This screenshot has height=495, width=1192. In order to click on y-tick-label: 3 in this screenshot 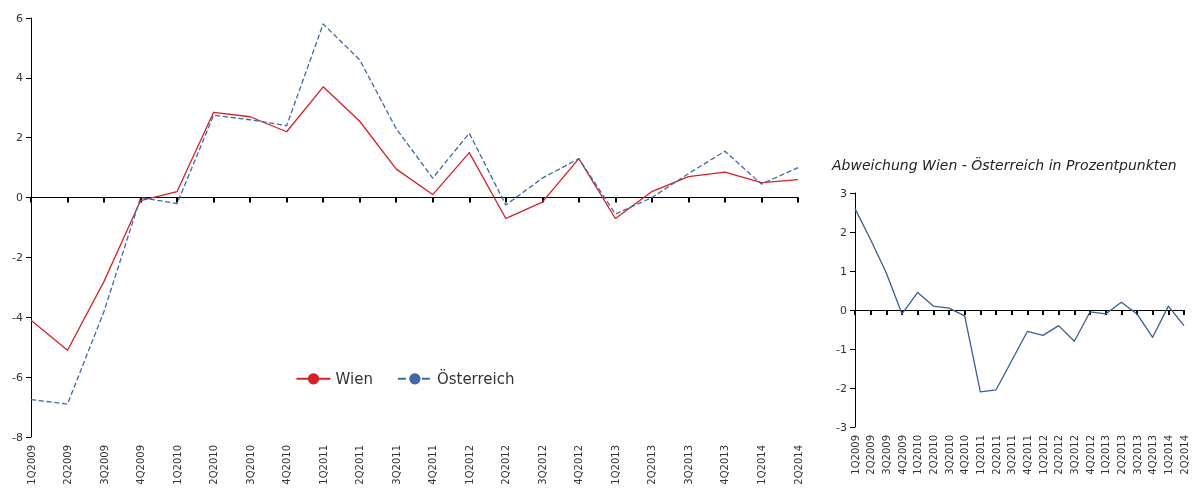, I will do `click(843, 193)`.